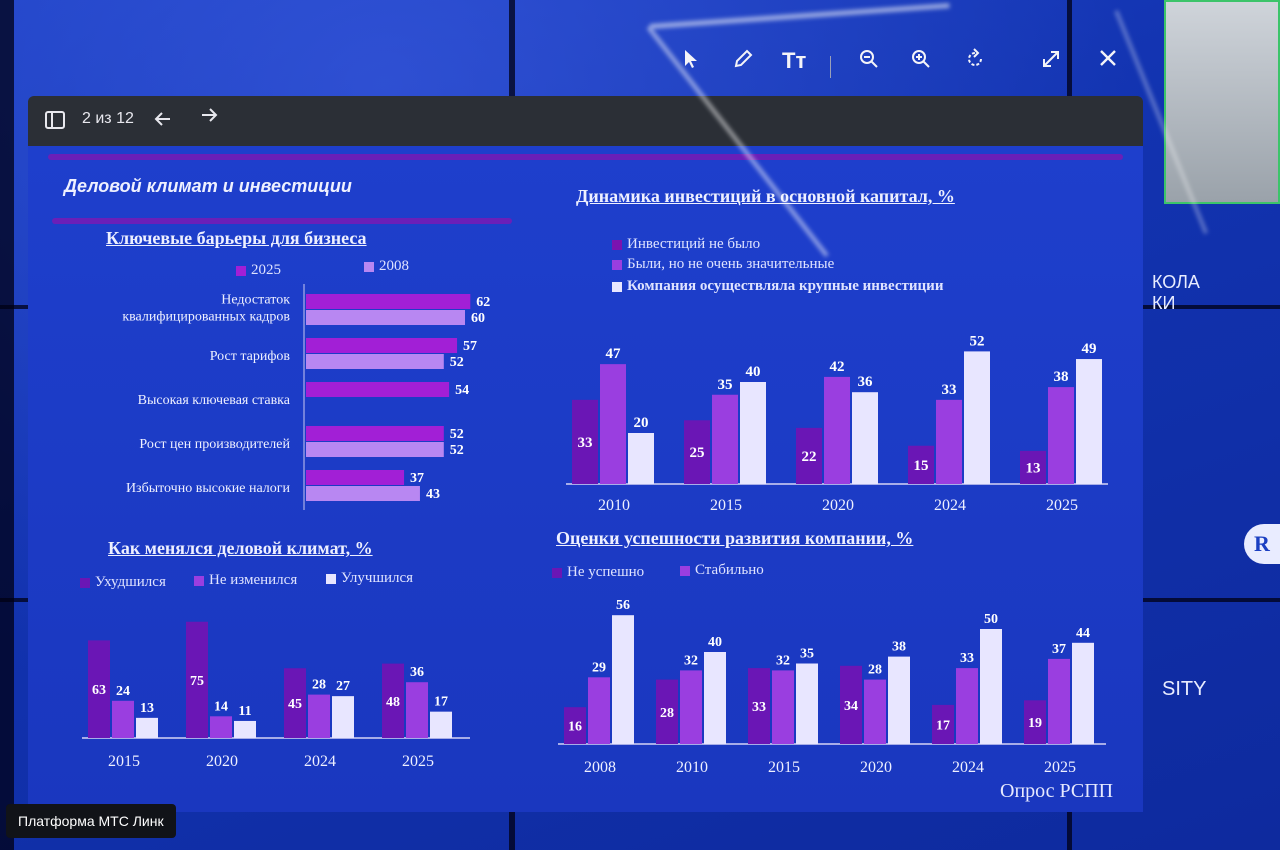 The height and width of the screenshot is (850, 1280). Describe the element at coordinates (91, 821) in the screenshot. I see `platform-label: Платформа МТС Линк` at that location.